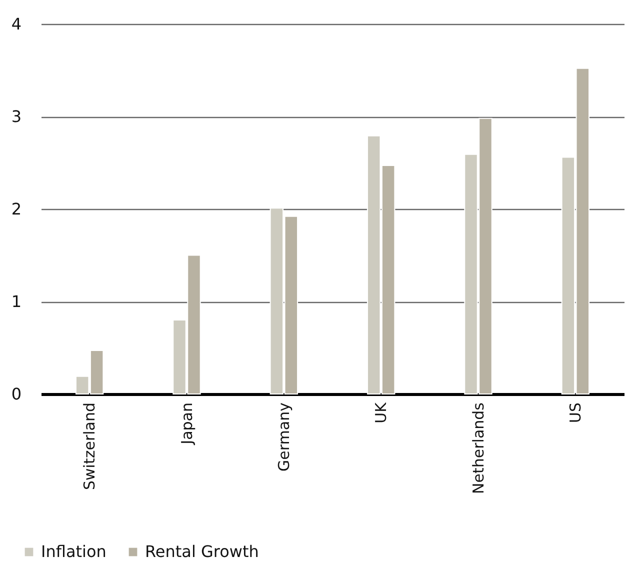 This screenshot has width=627, height=582. What do you see at coordinates (187, 424) in the screenshot?
I see `x-tick-label: Japan` at bounding box center [187, 424].